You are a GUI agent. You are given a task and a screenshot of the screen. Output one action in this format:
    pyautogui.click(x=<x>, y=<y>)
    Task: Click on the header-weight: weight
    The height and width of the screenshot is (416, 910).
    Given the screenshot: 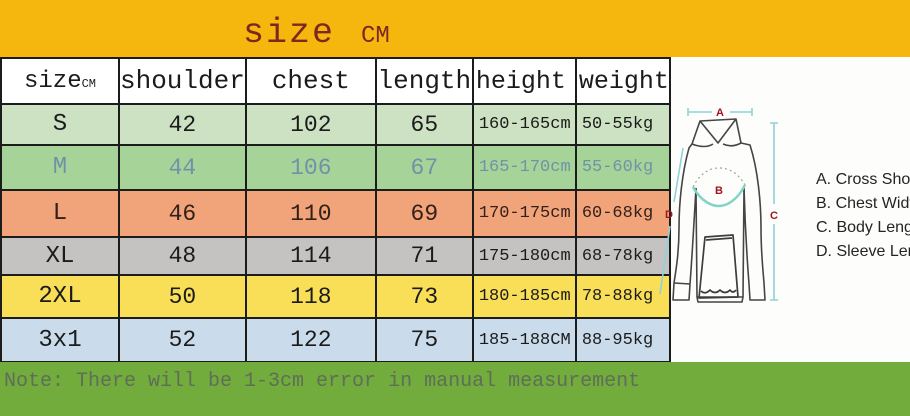 What is the action you would take?
    pyautogui.click(x=622, y=81)
    